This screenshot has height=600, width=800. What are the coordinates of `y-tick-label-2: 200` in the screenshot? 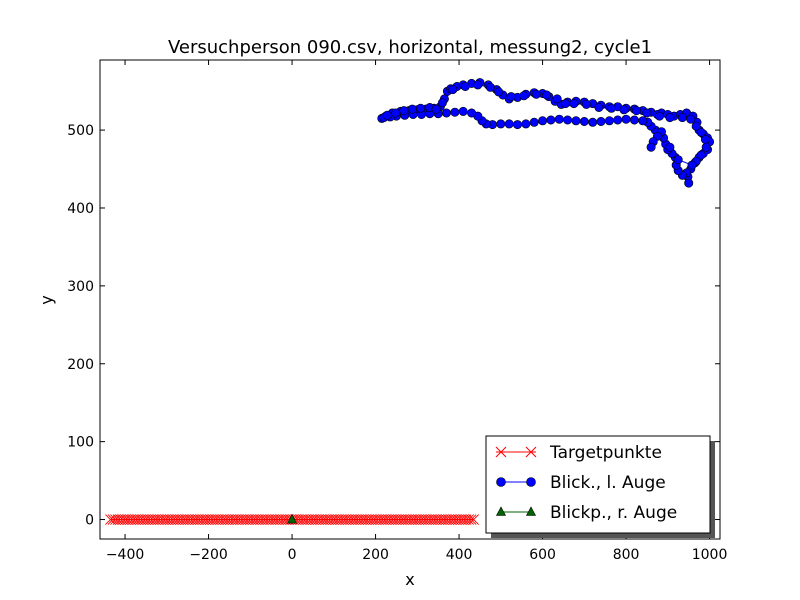 It's located at (80, 365).